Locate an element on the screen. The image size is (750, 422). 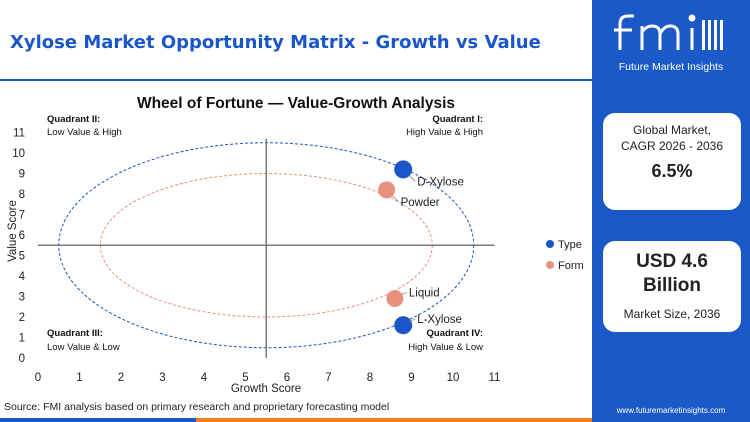
market-size-label: Market Size, 2036 is located at coordinates (672, 314).